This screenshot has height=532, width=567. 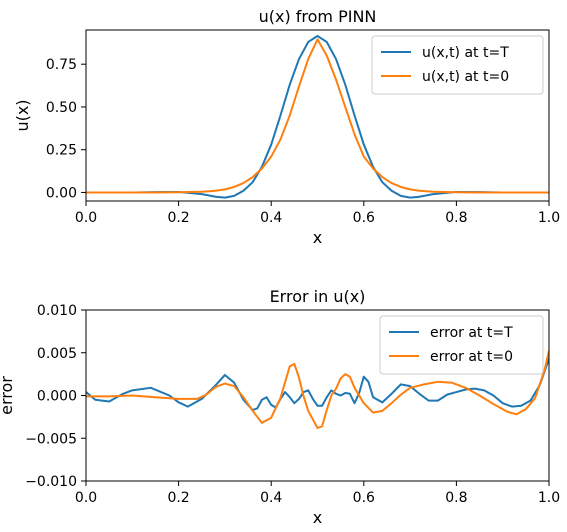 What do you see at coordinates (61, 193) in the screenshot?
I see `chart1-ytick-label: 0.00` at bounding box center [61, 193].